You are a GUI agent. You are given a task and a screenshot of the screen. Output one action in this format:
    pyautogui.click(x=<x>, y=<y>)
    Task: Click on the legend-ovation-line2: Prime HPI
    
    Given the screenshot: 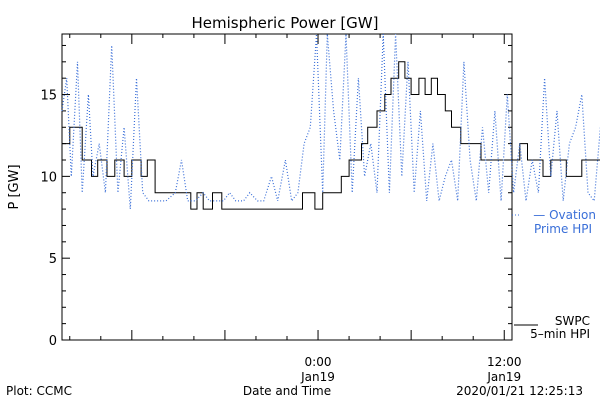 What is the action you would take?
    pyautogui.click(x=563, y=229)
    